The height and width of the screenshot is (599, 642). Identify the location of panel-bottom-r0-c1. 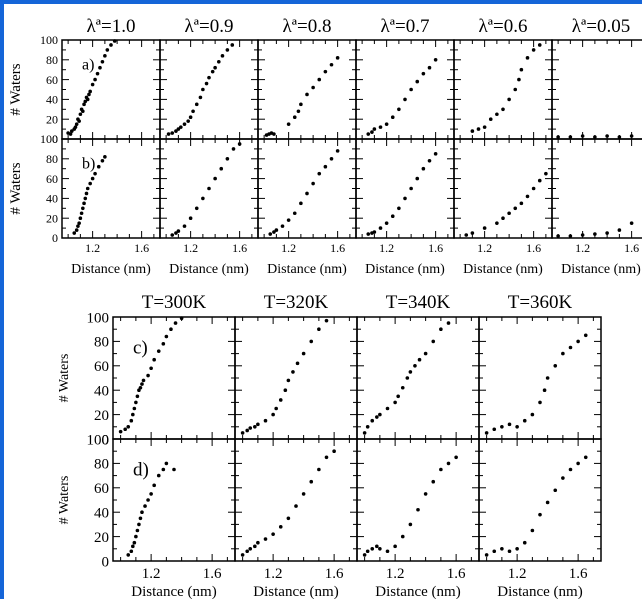
(296, 378).